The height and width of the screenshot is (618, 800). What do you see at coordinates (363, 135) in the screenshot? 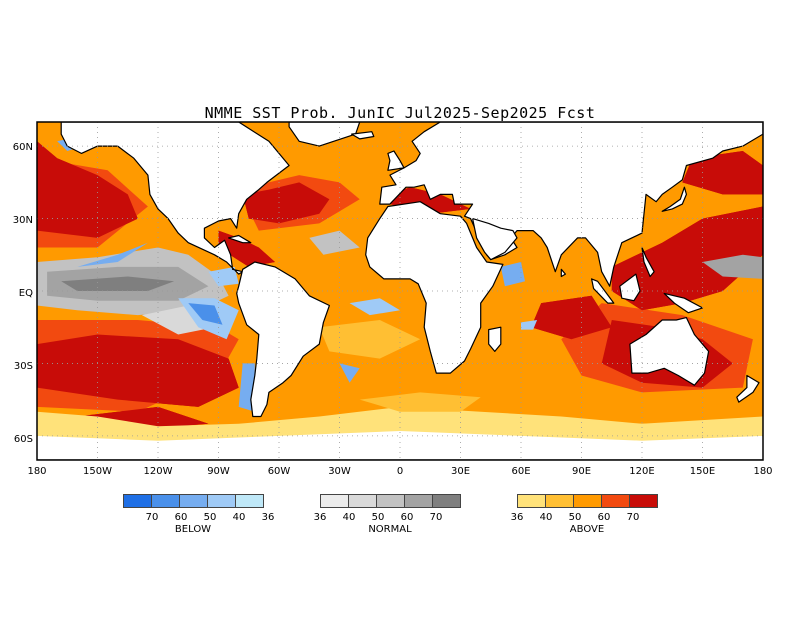
I see `iceland-land` at bounding box center [363, 135].